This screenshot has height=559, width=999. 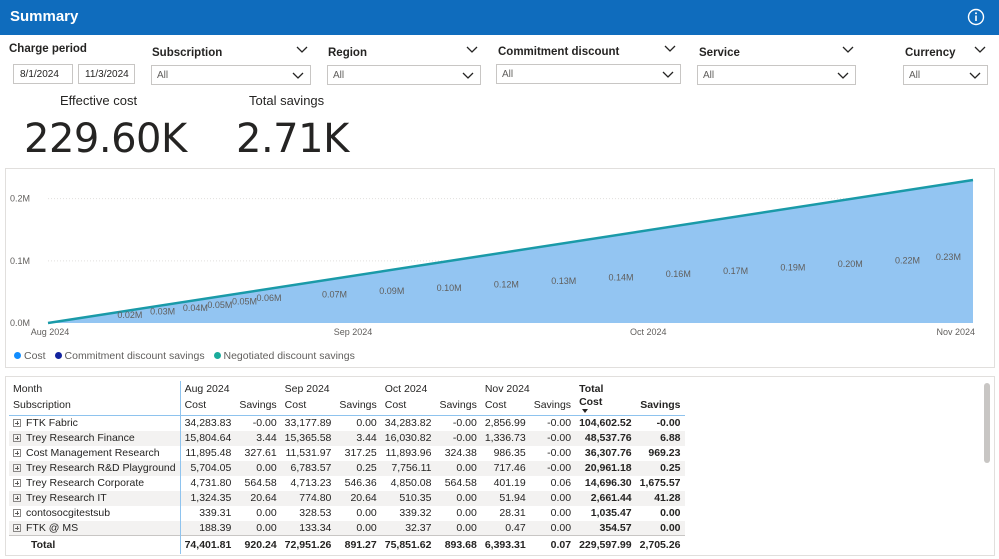 I want to click on data-label: 0.22M, so click(x=907, y=261).